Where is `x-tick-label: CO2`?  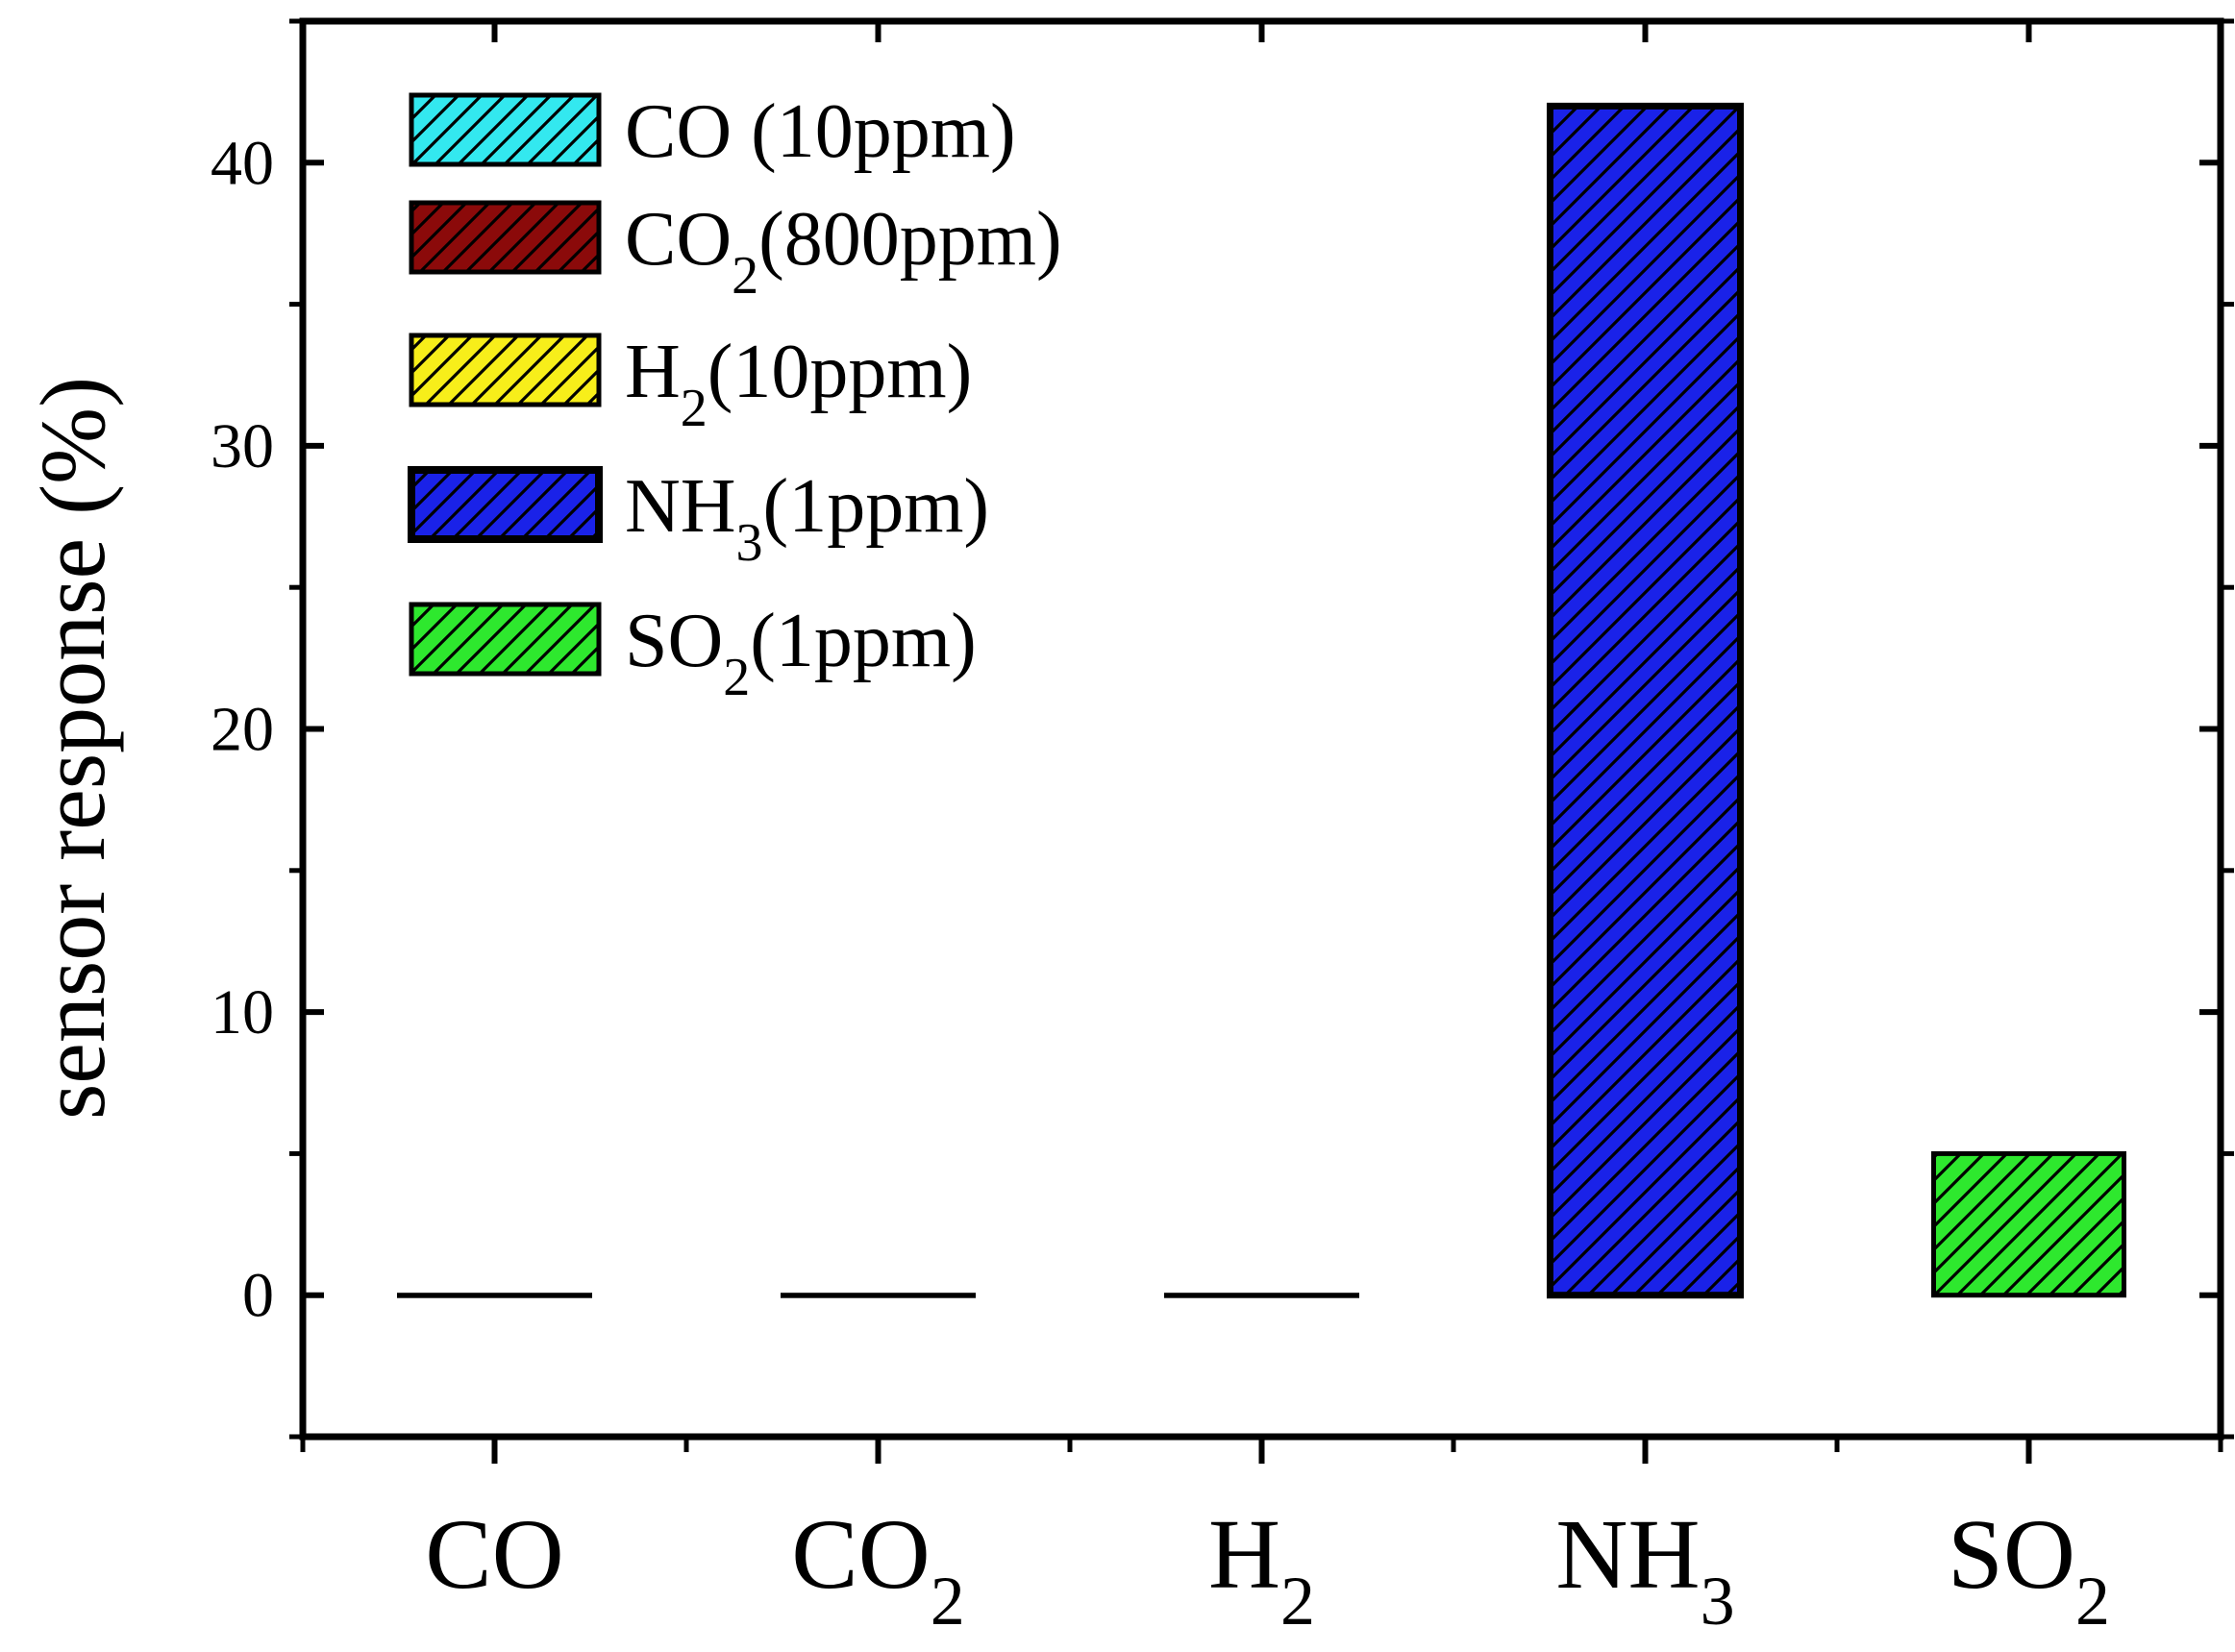 x-tick-label: CO2 is located at coordinates (877, 1569).